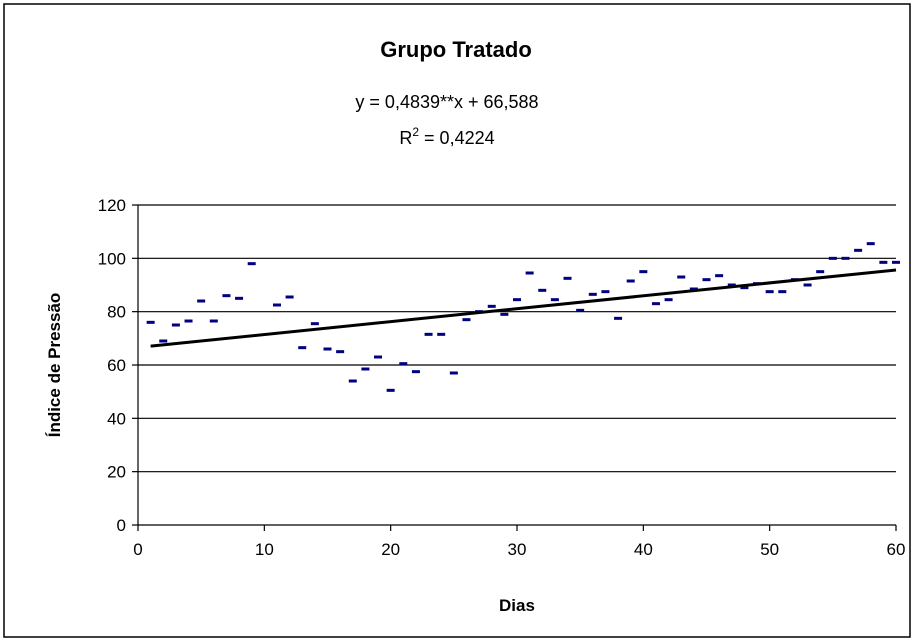  What do you see at coordinates (415, 132) in the screenshot?
I see `r-squared-exponent: 2` at bounding box center [415, 132].